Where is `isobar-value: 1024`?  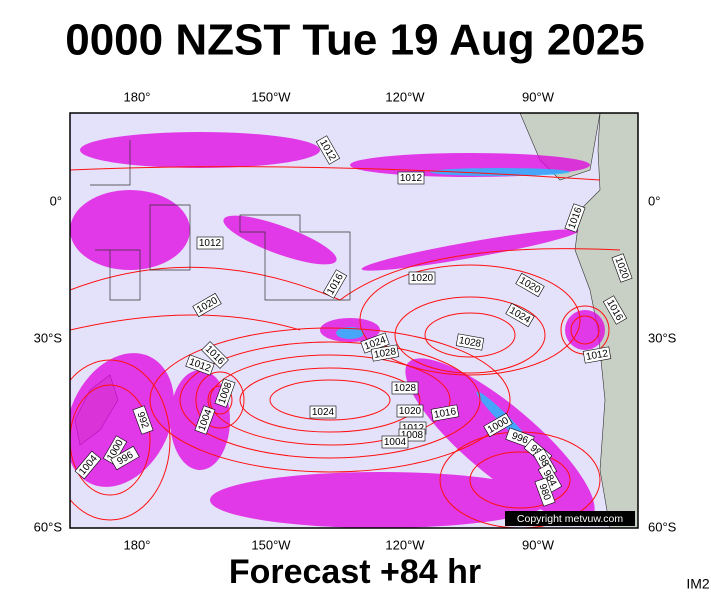 isobar-value: 1024 is located at coordinates (323, 412).